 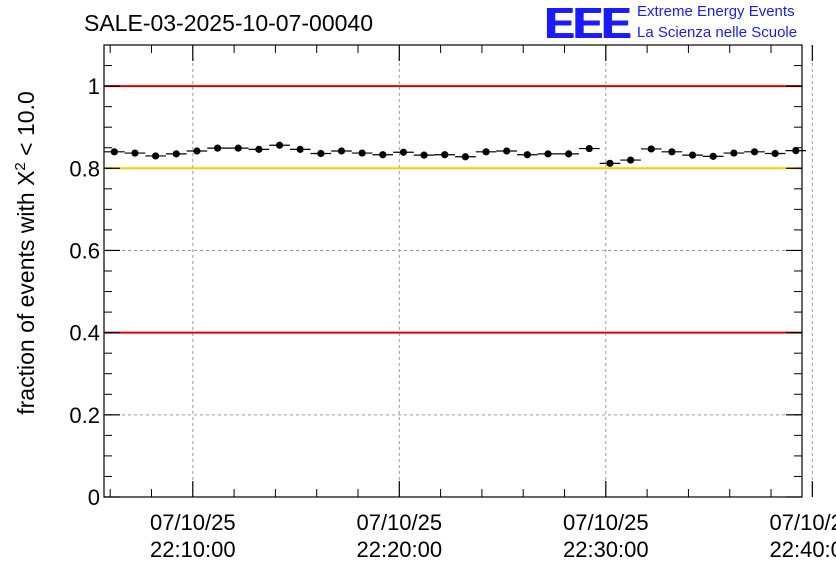 What do you see at coordinates (193, 549) in the screenshot?
I see `x-tick-time-label: 22:10:00` at bounding box center [193, 549].